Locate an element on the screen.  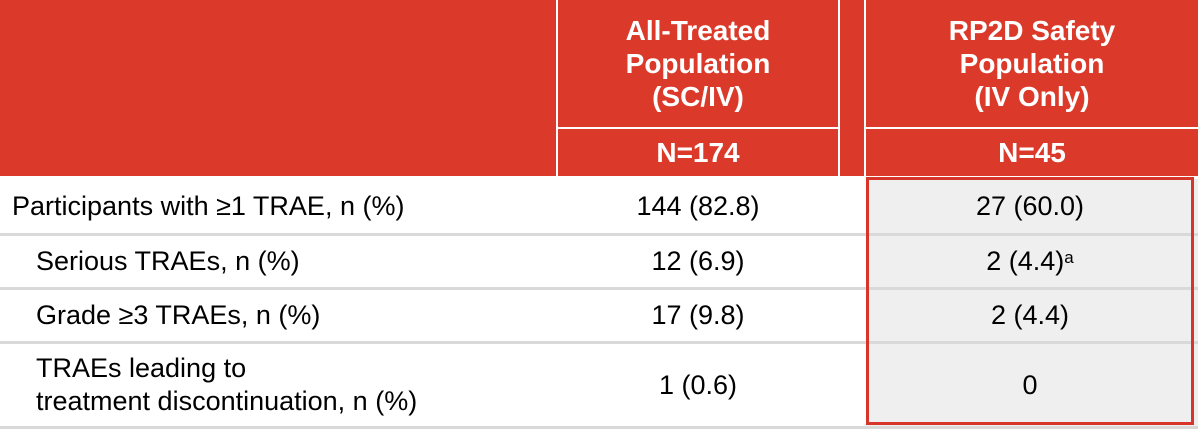
cell-rp2d-safety: 27 (60.0) is located at coordinates (1030, 205).